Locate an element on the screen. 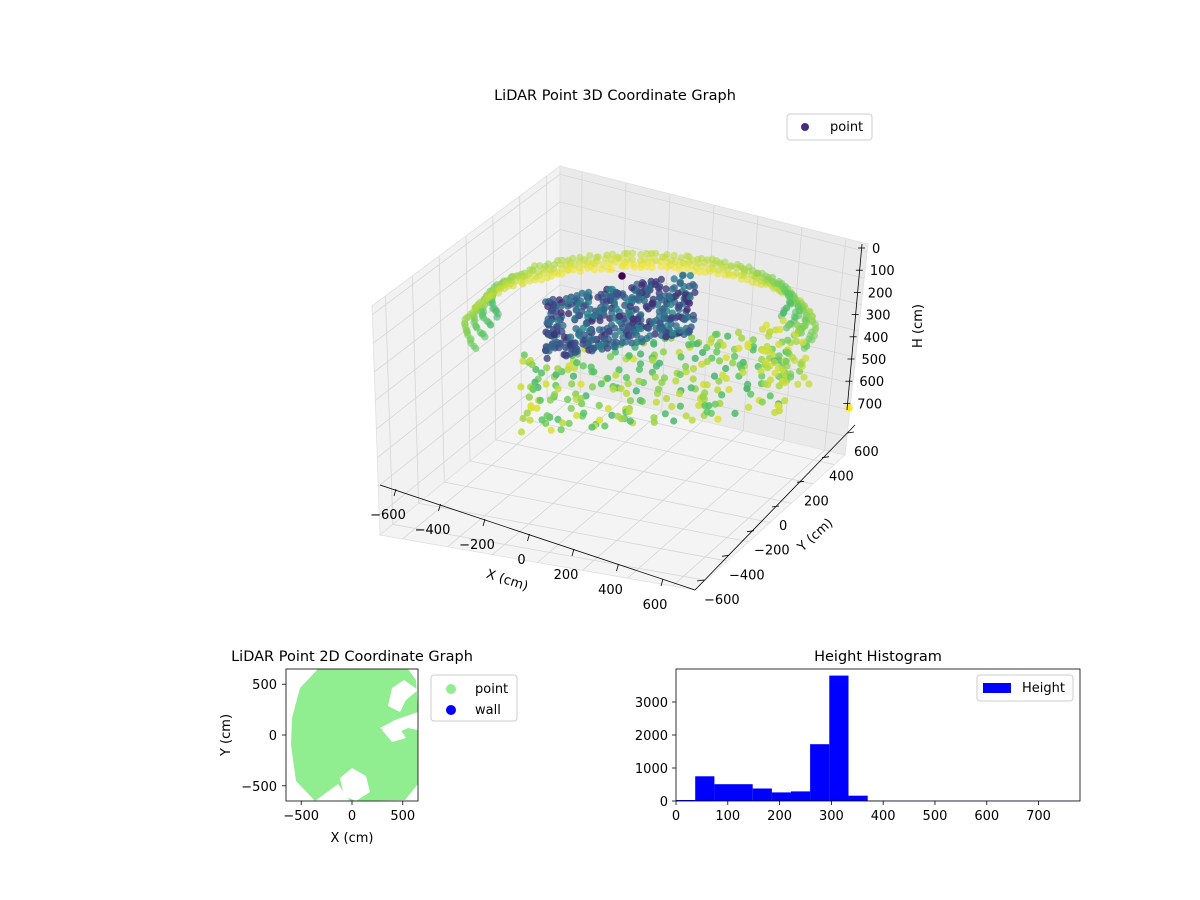 The image size is (1200, 900). grid-line-x is located at coordinates (663, 500).